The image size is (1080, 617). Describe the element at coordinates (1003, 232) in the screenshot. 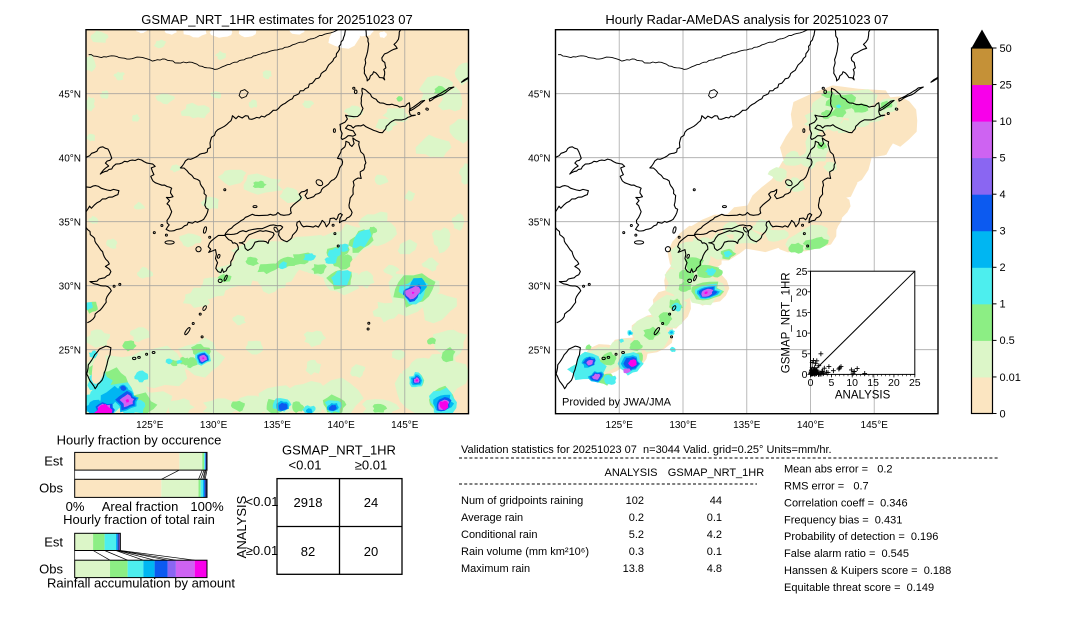

I see `svg-text: 3` at that location.